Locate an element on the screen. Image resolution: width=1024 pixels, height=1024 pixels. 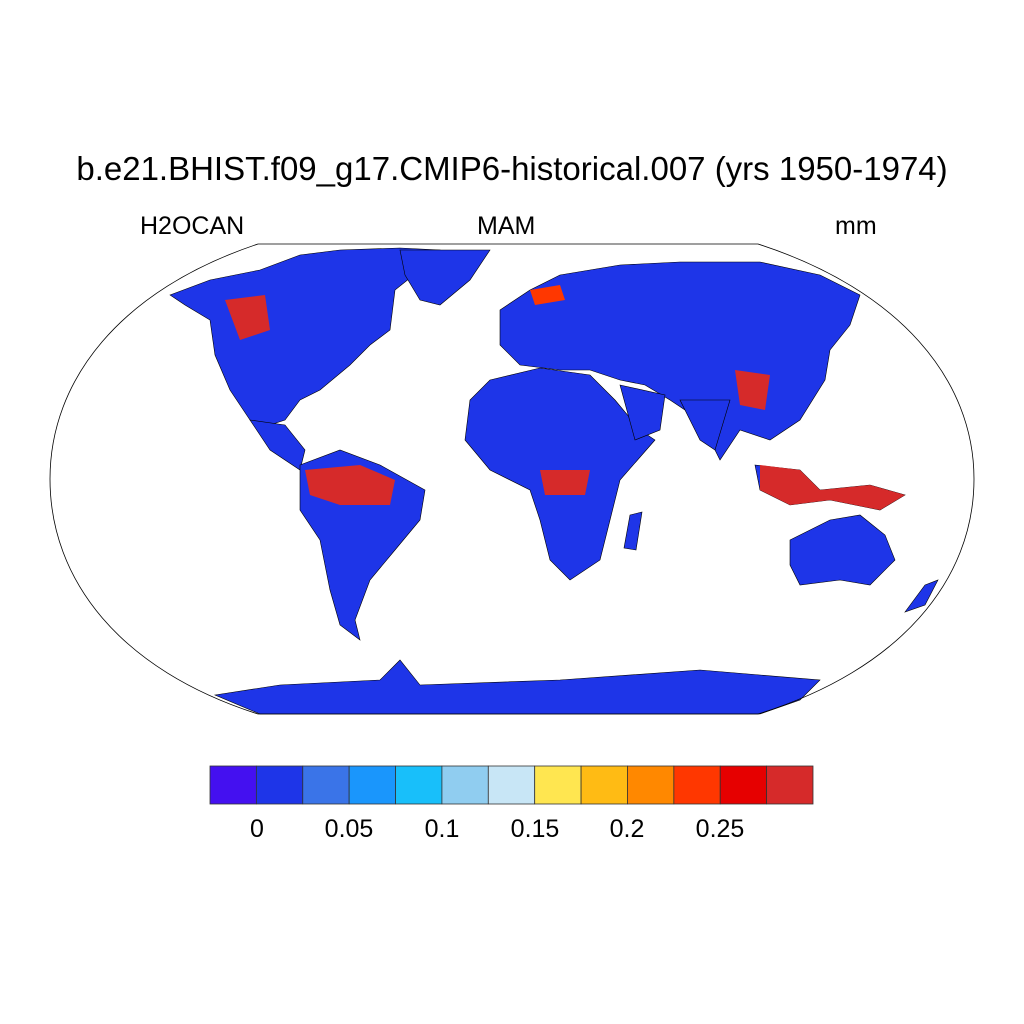
arabia is located at coordinates (642, 412).